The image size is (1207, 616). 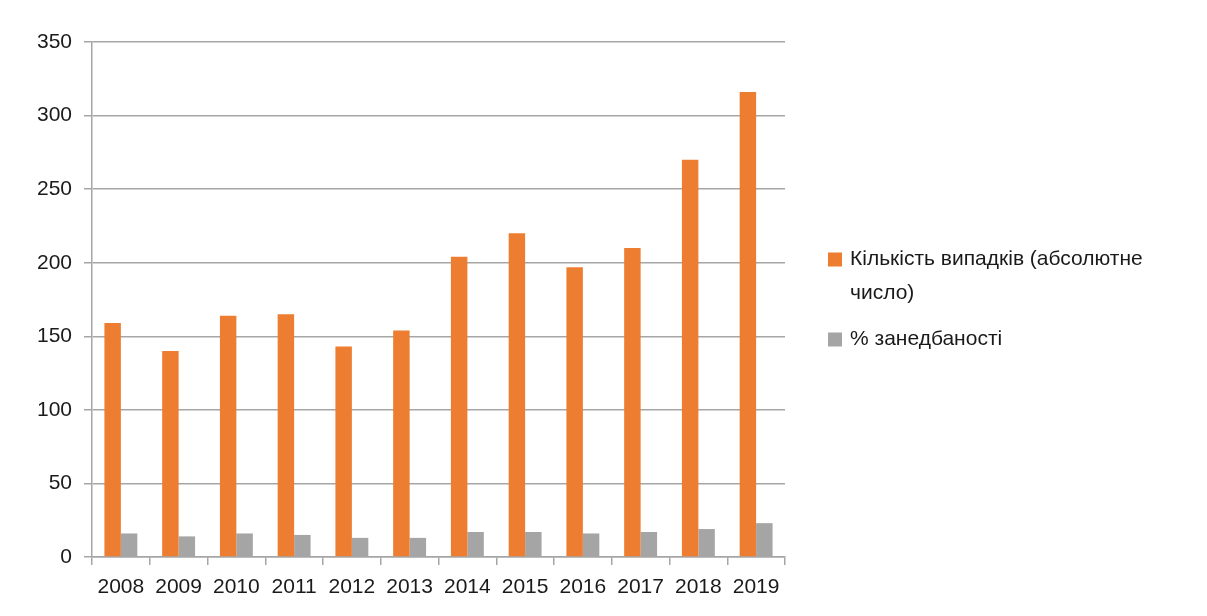 I want to click on y-tick-label: 150, so click(x=54, y=335).